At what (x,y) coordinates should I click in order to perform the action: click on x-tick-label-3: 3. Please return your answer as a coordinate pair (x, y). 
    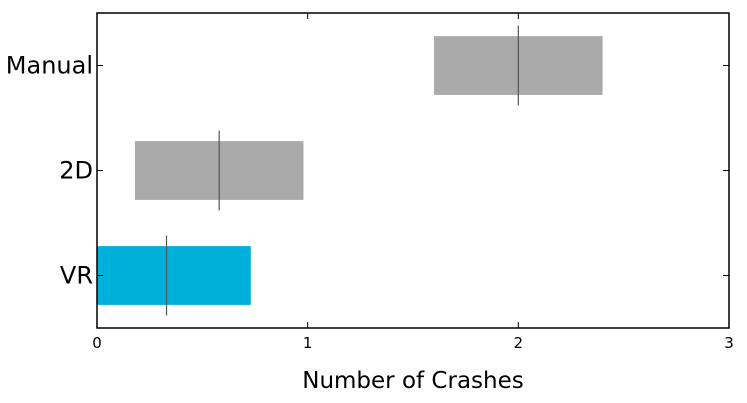
    Looking at the image, I should click on (729, 343).